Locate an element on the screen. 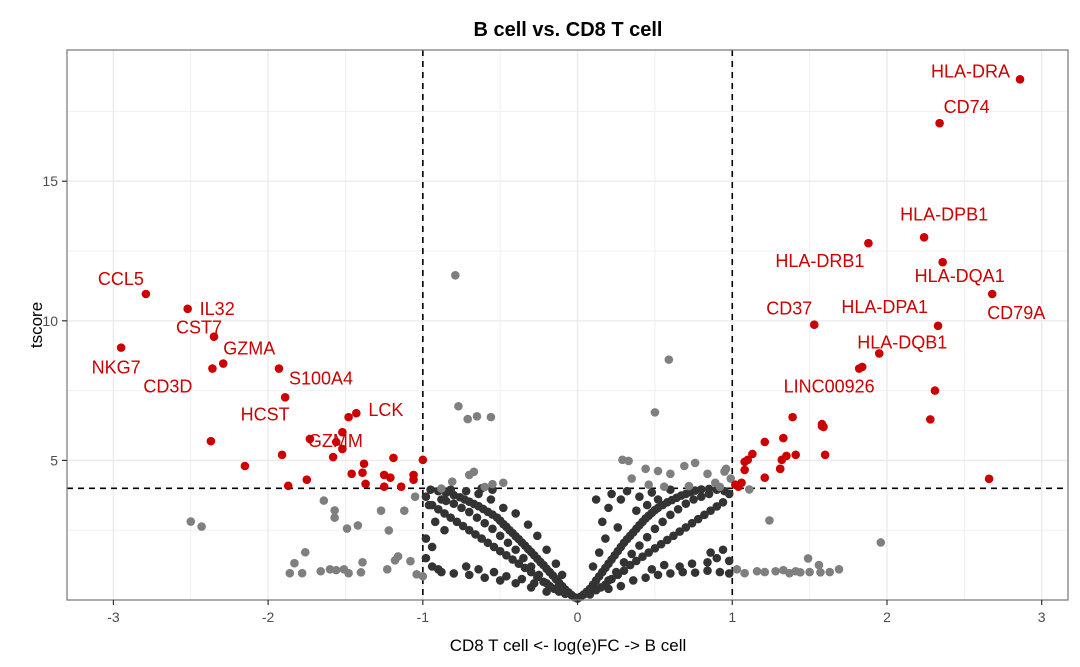 The height and width of the screenshot is (667, 1080). gene-label-s100a4: S100A4 is located at coordinates (321, 379).